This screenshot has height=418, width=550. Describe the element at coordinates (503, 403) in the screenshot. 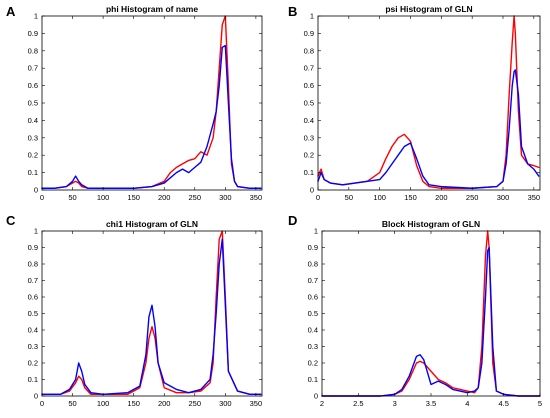

I see `x-tick-label: 4.5` at that location.